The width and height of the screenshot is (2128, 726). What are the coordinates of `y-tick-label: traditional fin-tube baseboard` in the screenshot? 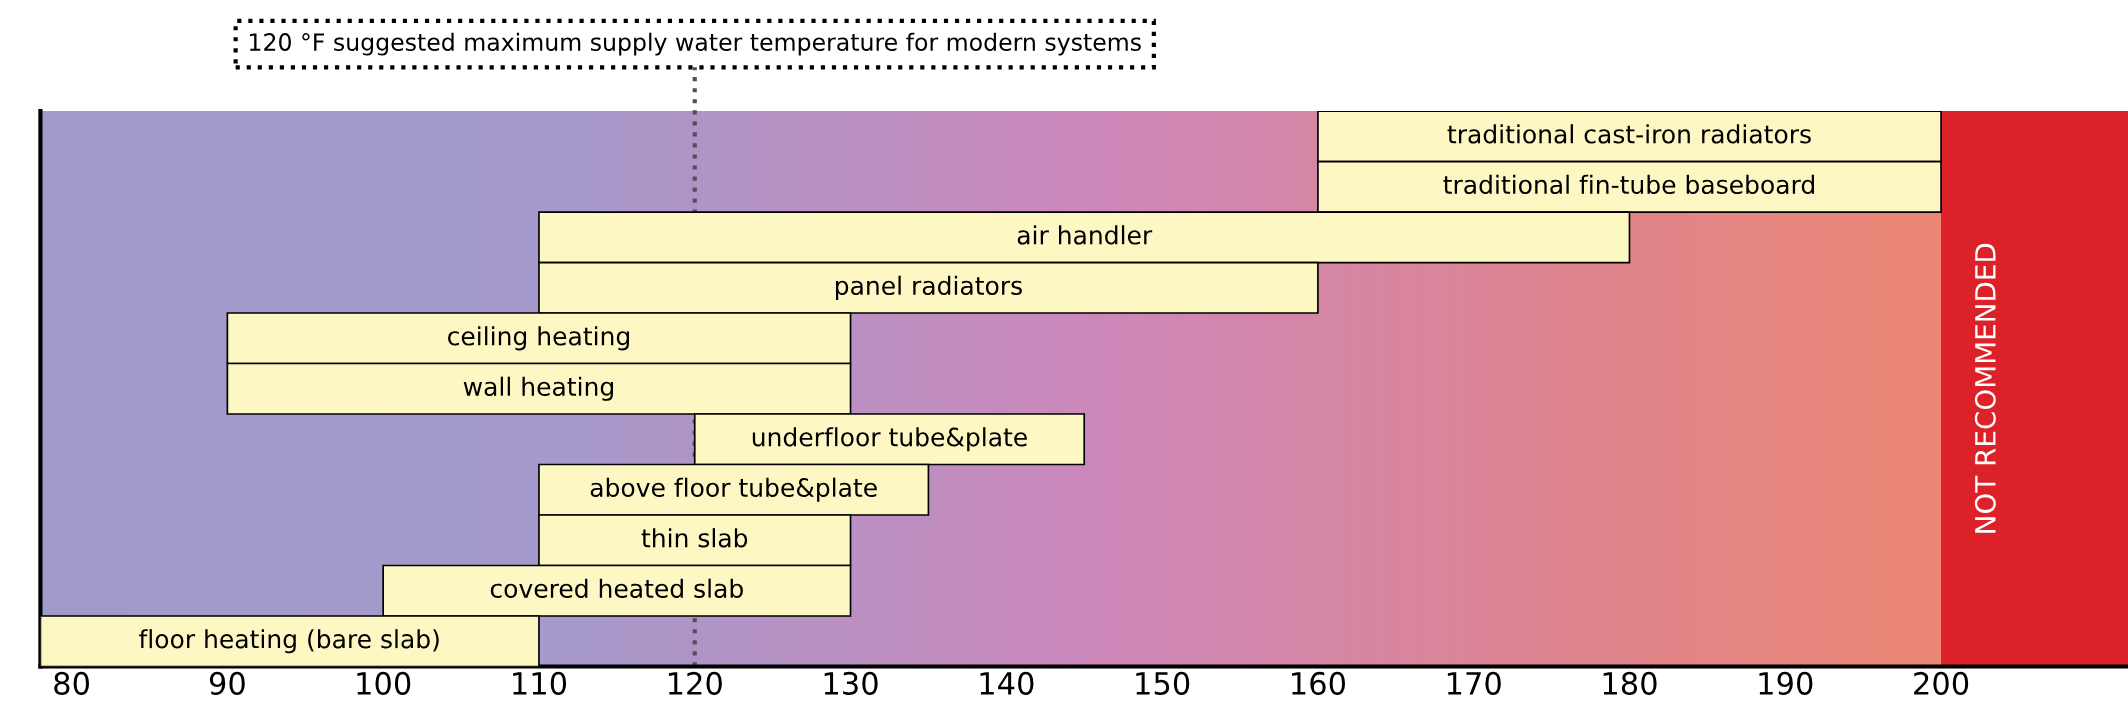 It's located at (1628, 184).